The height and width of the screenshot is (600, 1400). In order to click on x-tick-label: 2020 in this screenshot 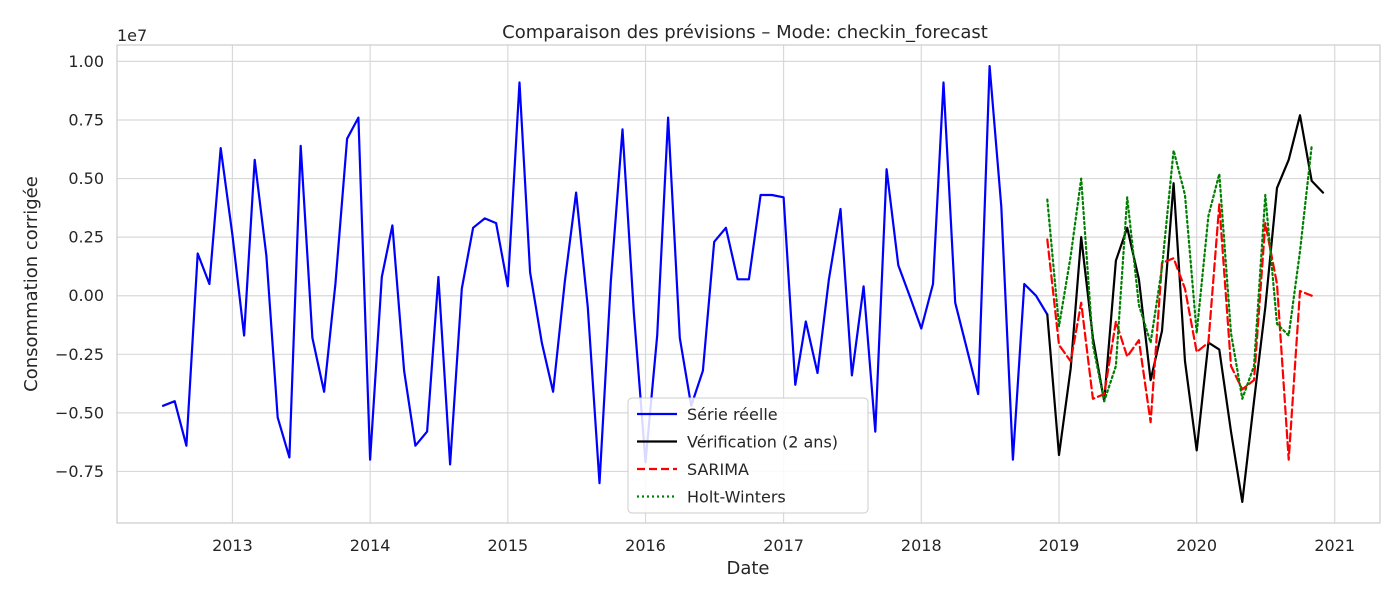, I will do `click(1196, 545)`.